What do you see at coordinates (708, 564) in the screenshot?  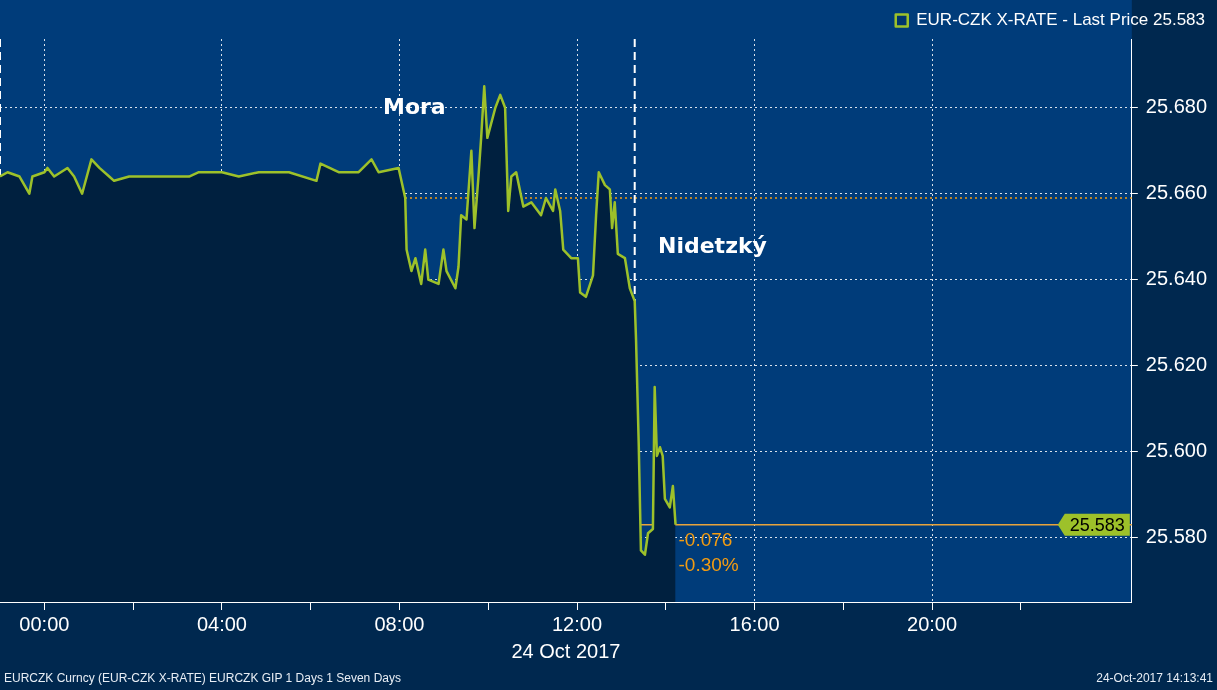 I see `annotation: -0.30%` at bounding box center [708, 564].